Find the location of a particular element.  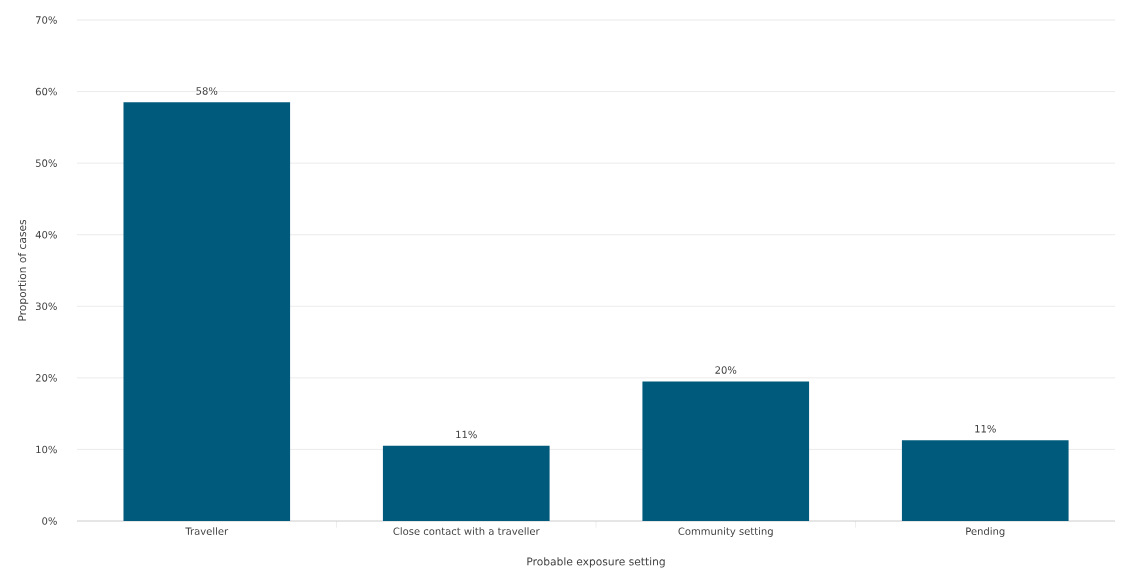

y-tick-label: 0% is located at coordinates (49, 521).